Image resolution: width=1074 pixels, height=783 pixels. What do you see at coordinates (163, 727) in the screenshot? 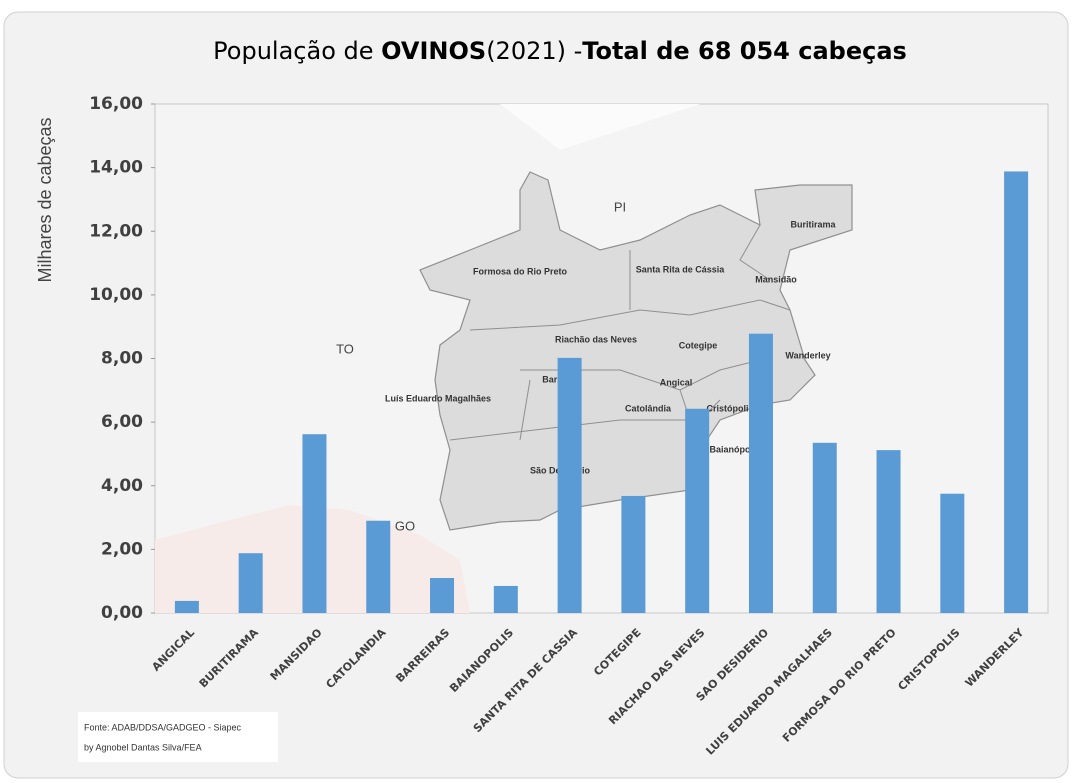
I see `source-text: Fonte: ADAB/DDSA/GADGEO - Siapec` at bounding box center [163, 727].